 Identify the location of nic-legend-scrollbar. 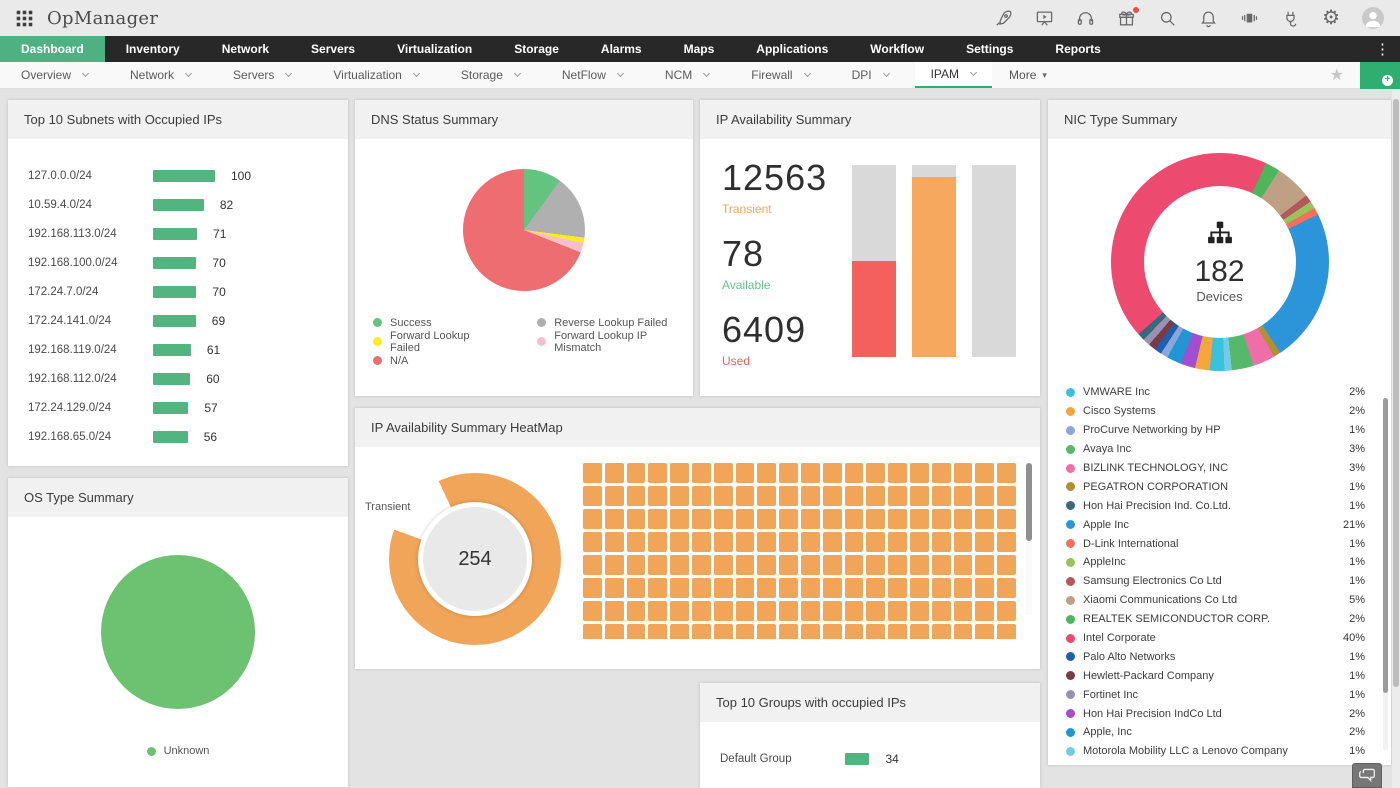
(1385, 574).